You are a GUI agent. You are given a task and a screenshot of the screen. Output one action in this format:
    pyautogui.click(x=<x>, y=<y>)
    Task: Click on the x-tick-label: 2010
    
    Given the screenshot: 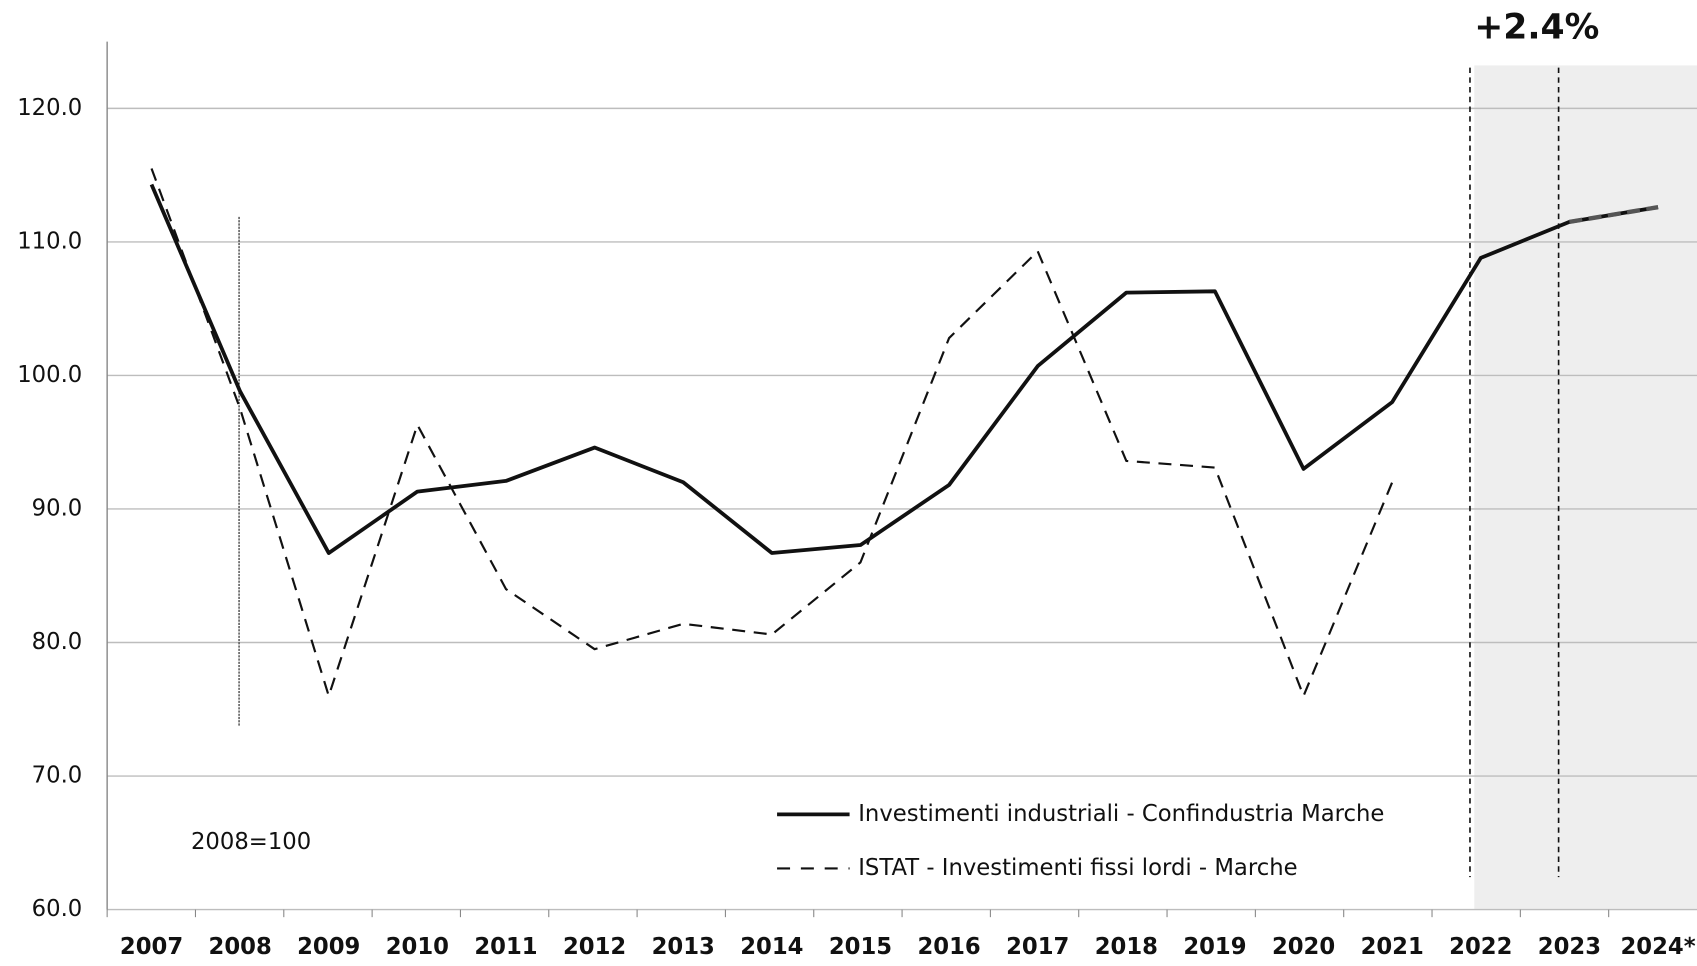 What is the action you would take?
    pyautogui.click(x=417, y=947)
    